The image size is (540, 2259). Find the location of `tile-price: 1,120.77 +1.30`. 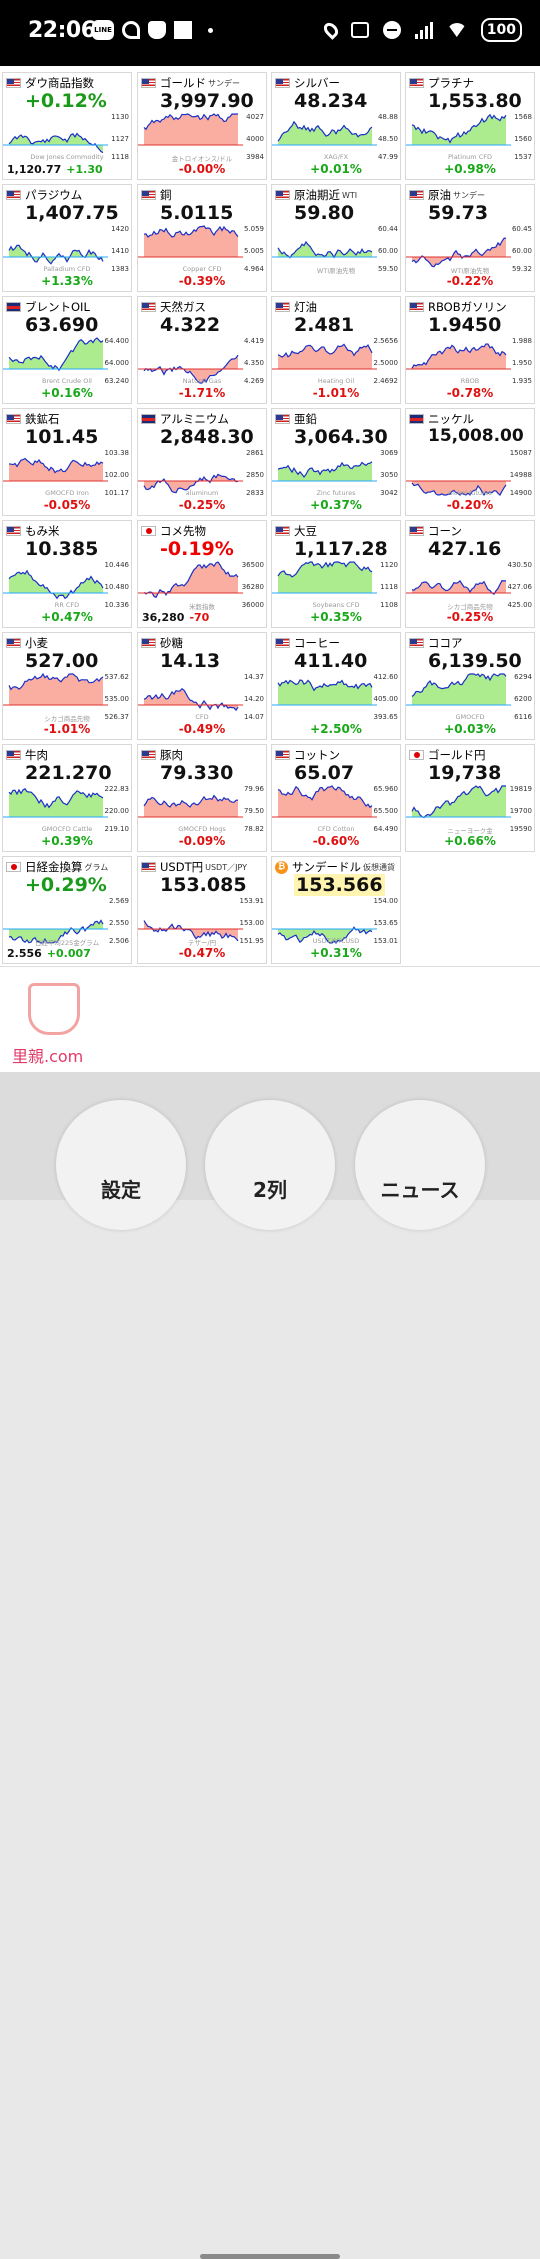

tile-price: 1,120.77 +1.30 is located at coordinates (55, 169).